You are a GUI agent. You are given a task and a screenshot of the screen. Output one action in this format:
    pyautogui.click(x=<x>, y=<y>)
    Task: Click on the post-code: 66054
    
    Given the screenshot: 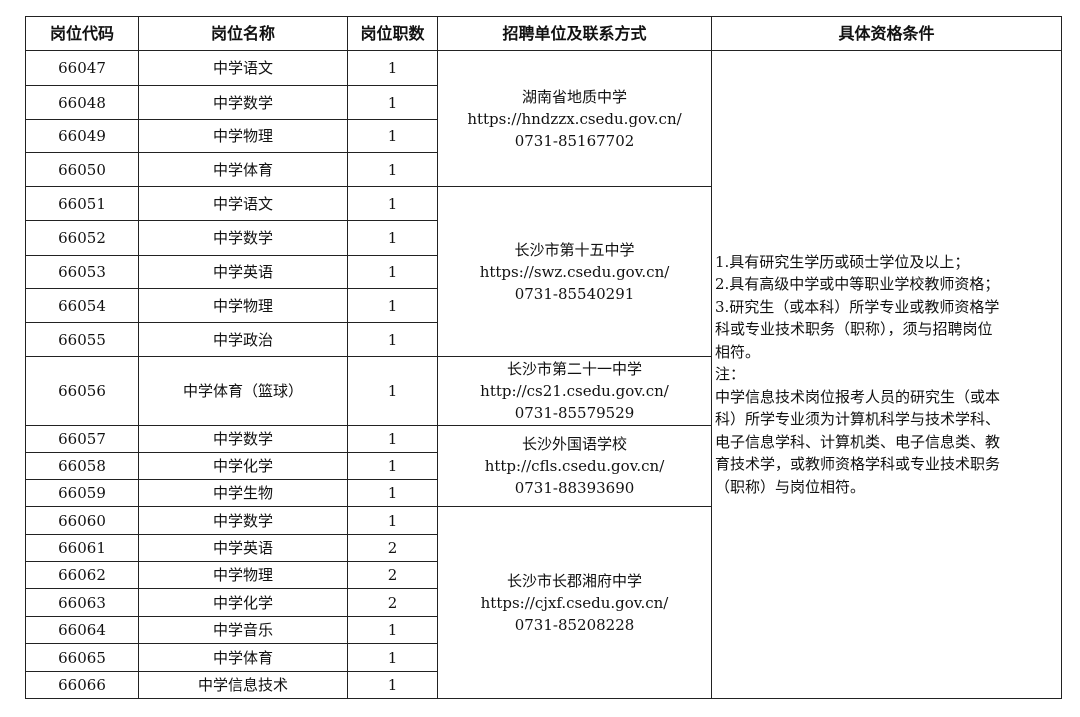 What is the action you would take?
    pyautogui.click(x=82, y=305)
    